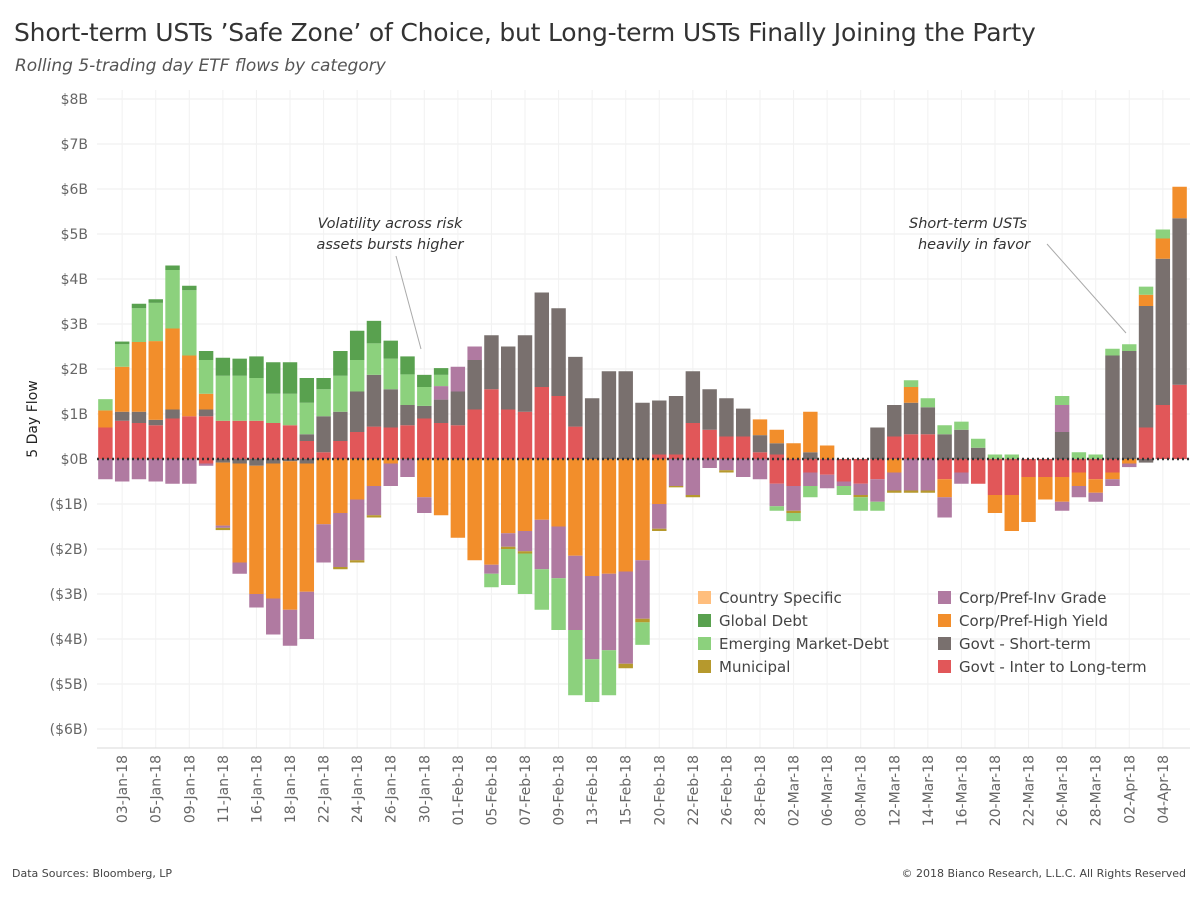 The image size is (1200, 900). I want to click on y-tick-label: ($2B), so click(69, 550).